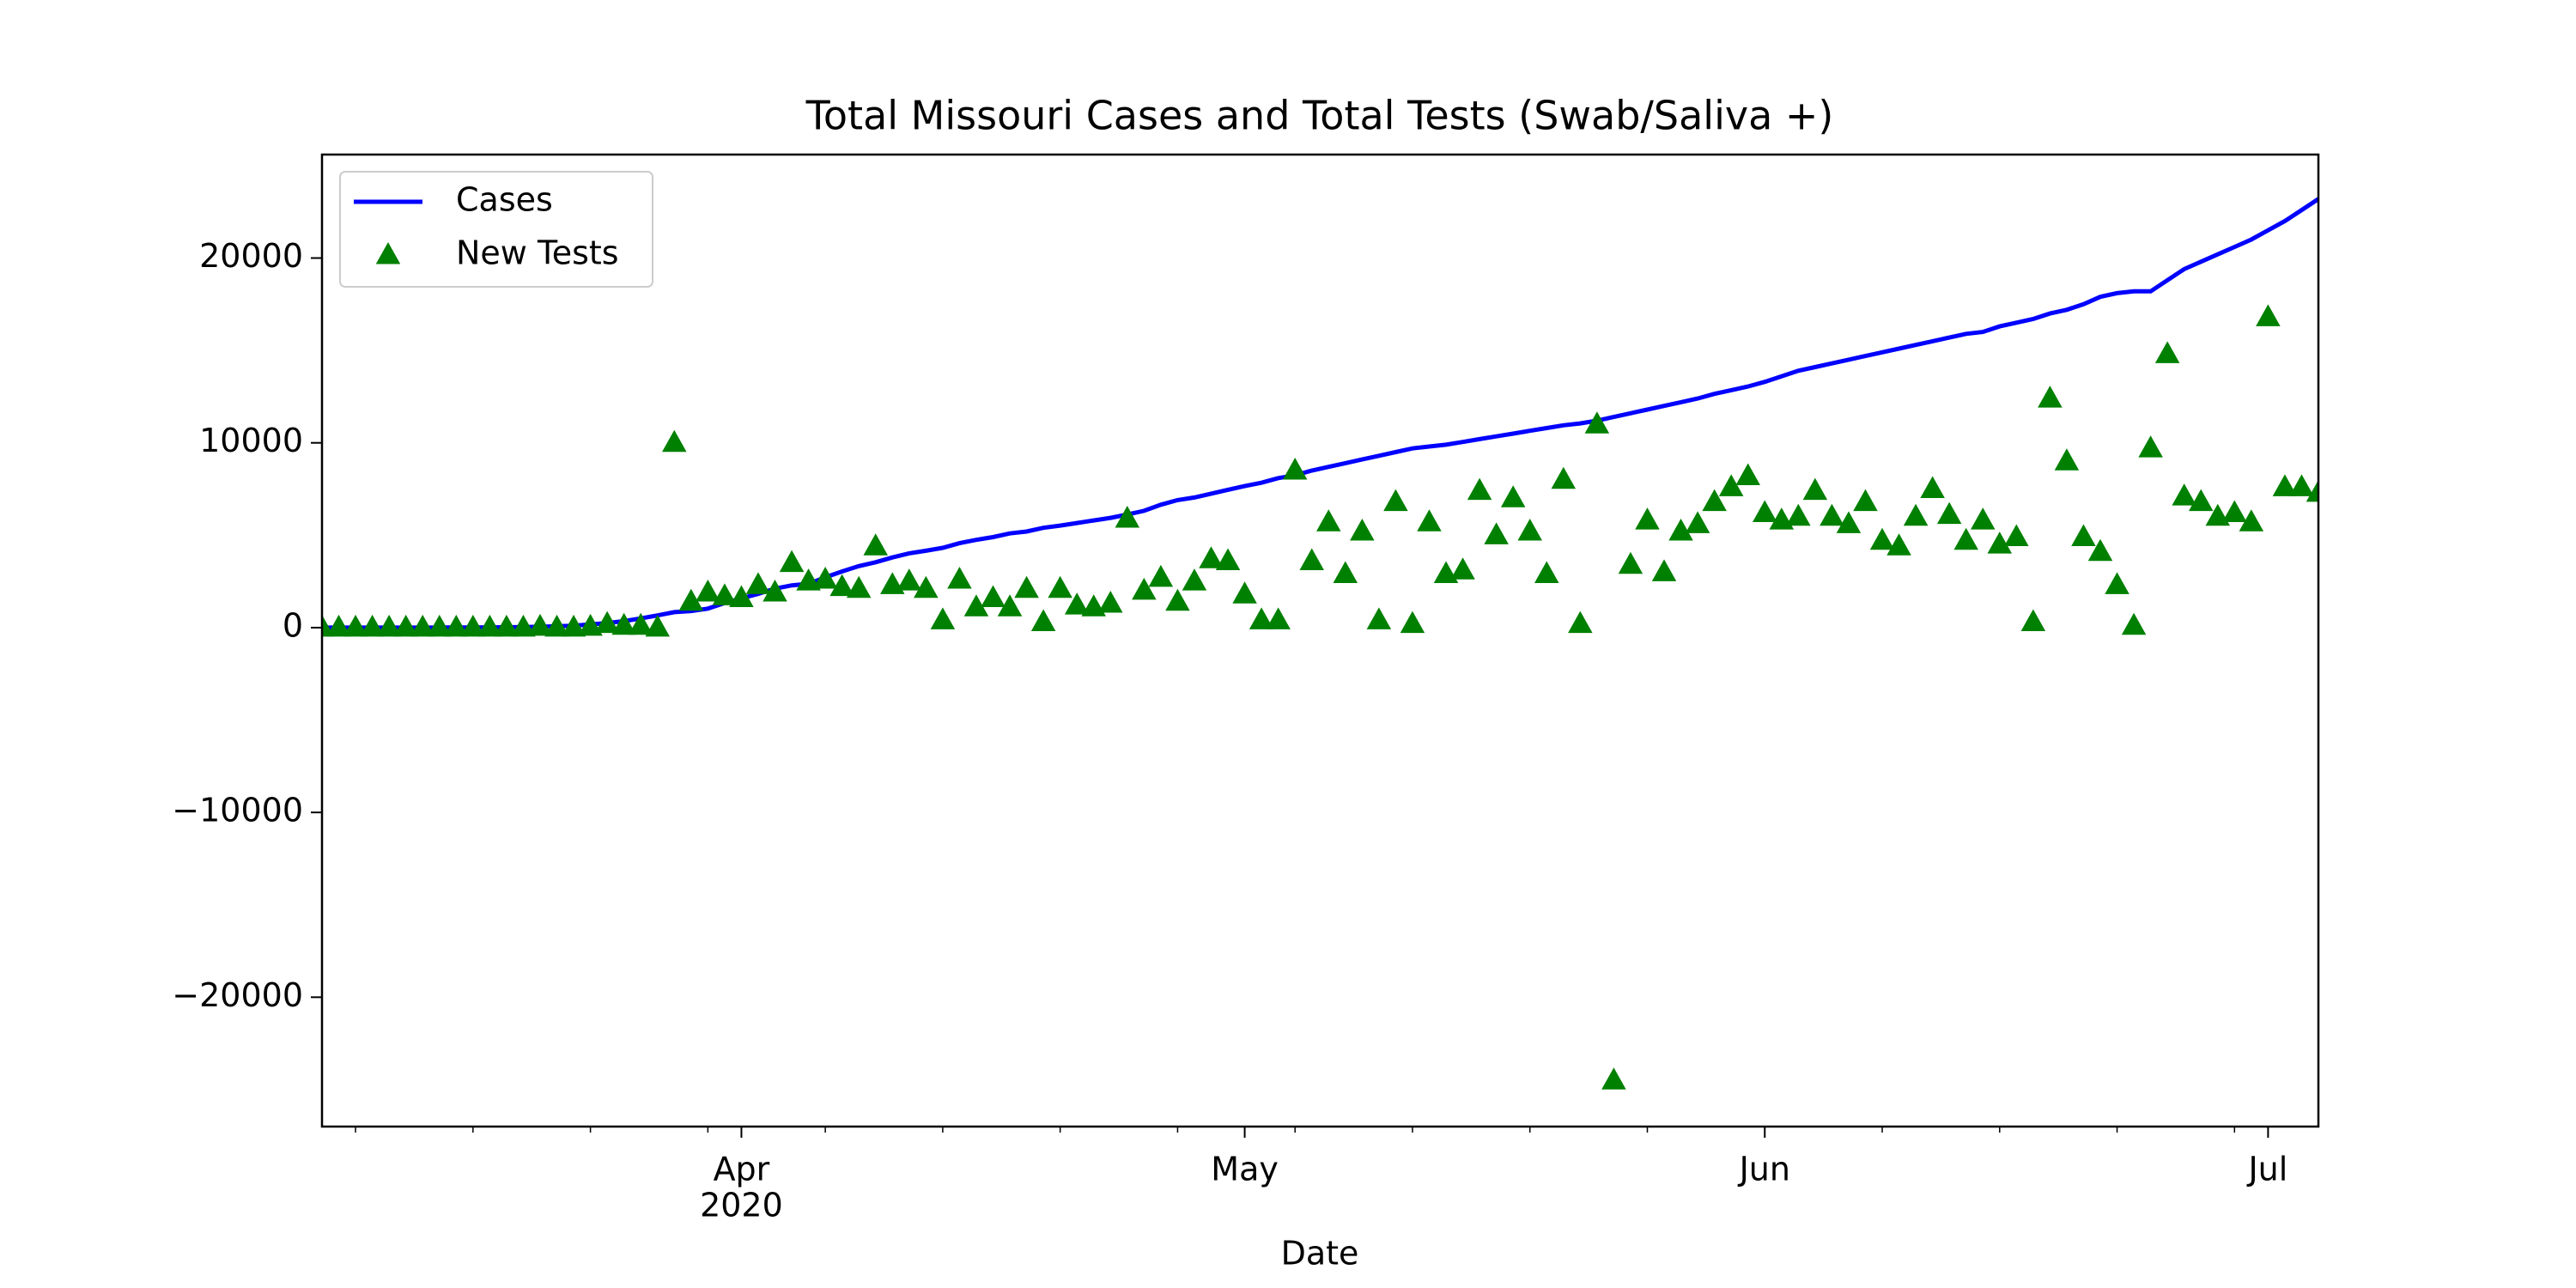 Image resolution: width=2576 pixels, height=1288 pixels. Describe the element at coordinates (1764, 1169) in the screenshot. I see `x-tick-label: Jun` at that location.